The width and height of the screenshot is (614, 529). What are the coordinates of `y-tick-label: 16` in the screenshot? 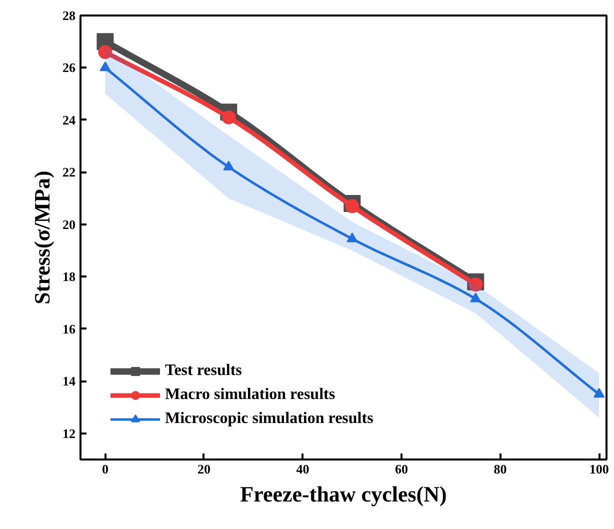 It's located at (69, 328).